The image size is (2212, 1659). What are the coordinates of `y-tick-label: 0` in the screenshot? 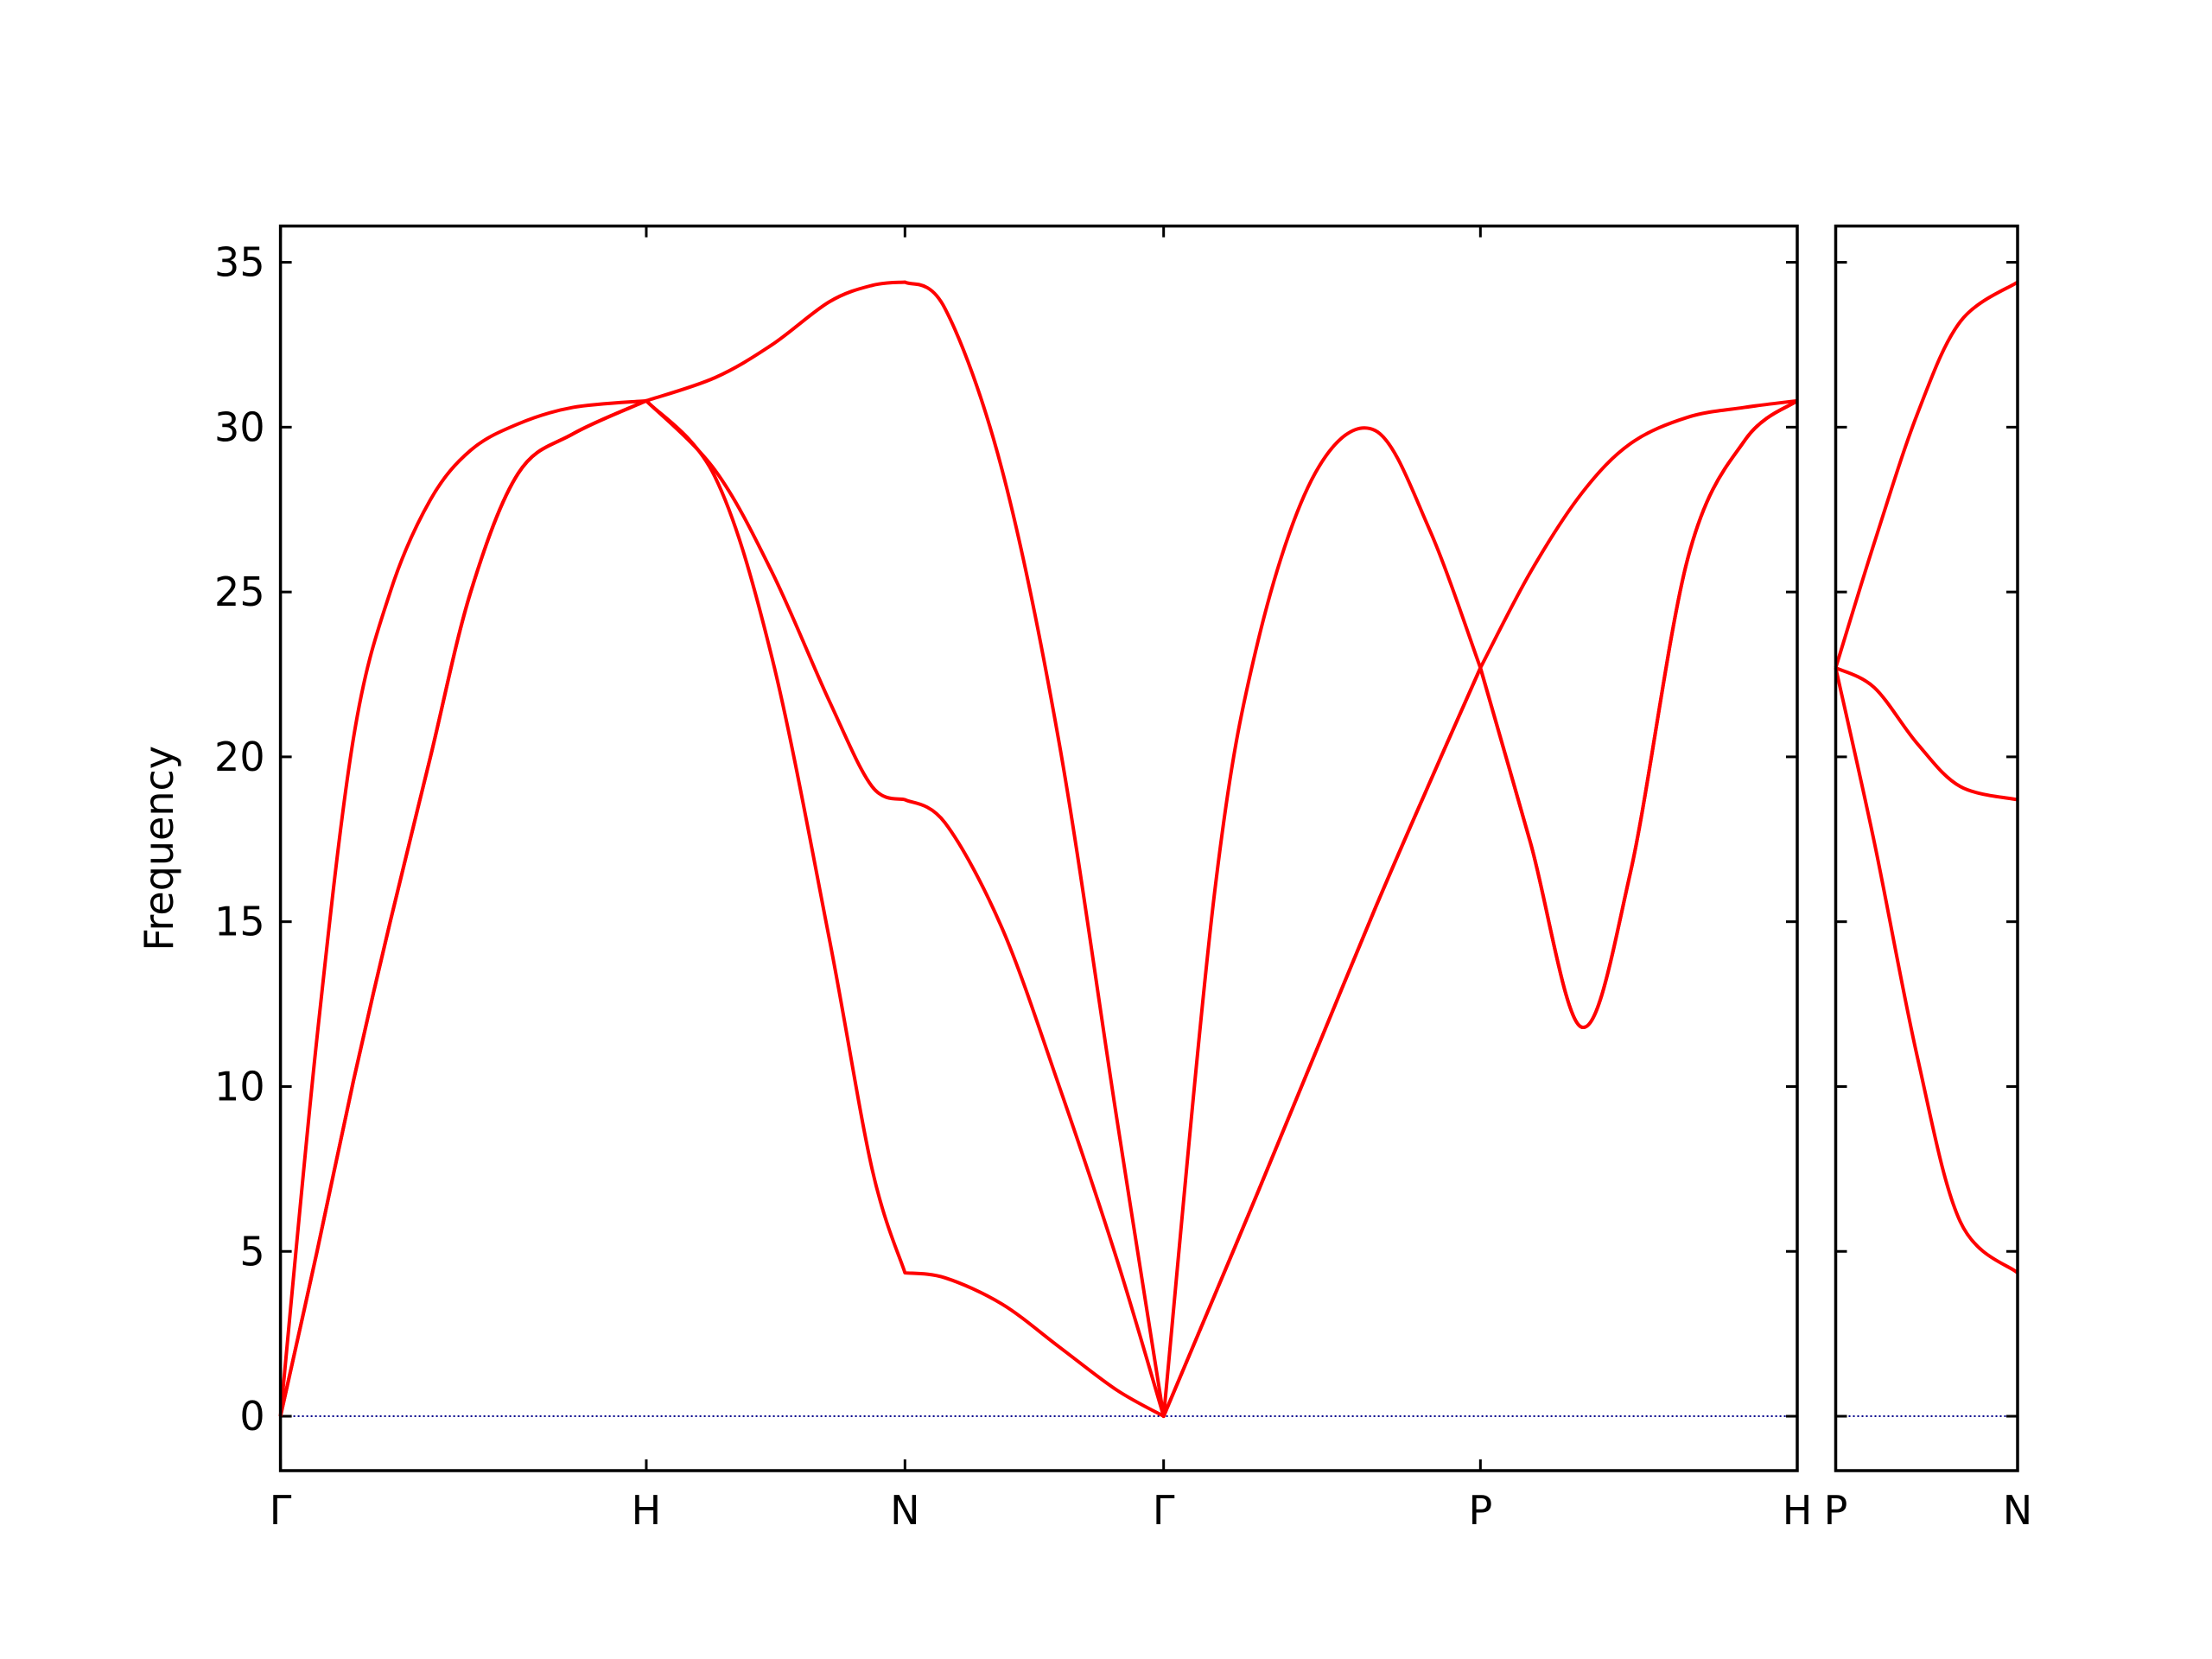 It's located at (251, 1416).